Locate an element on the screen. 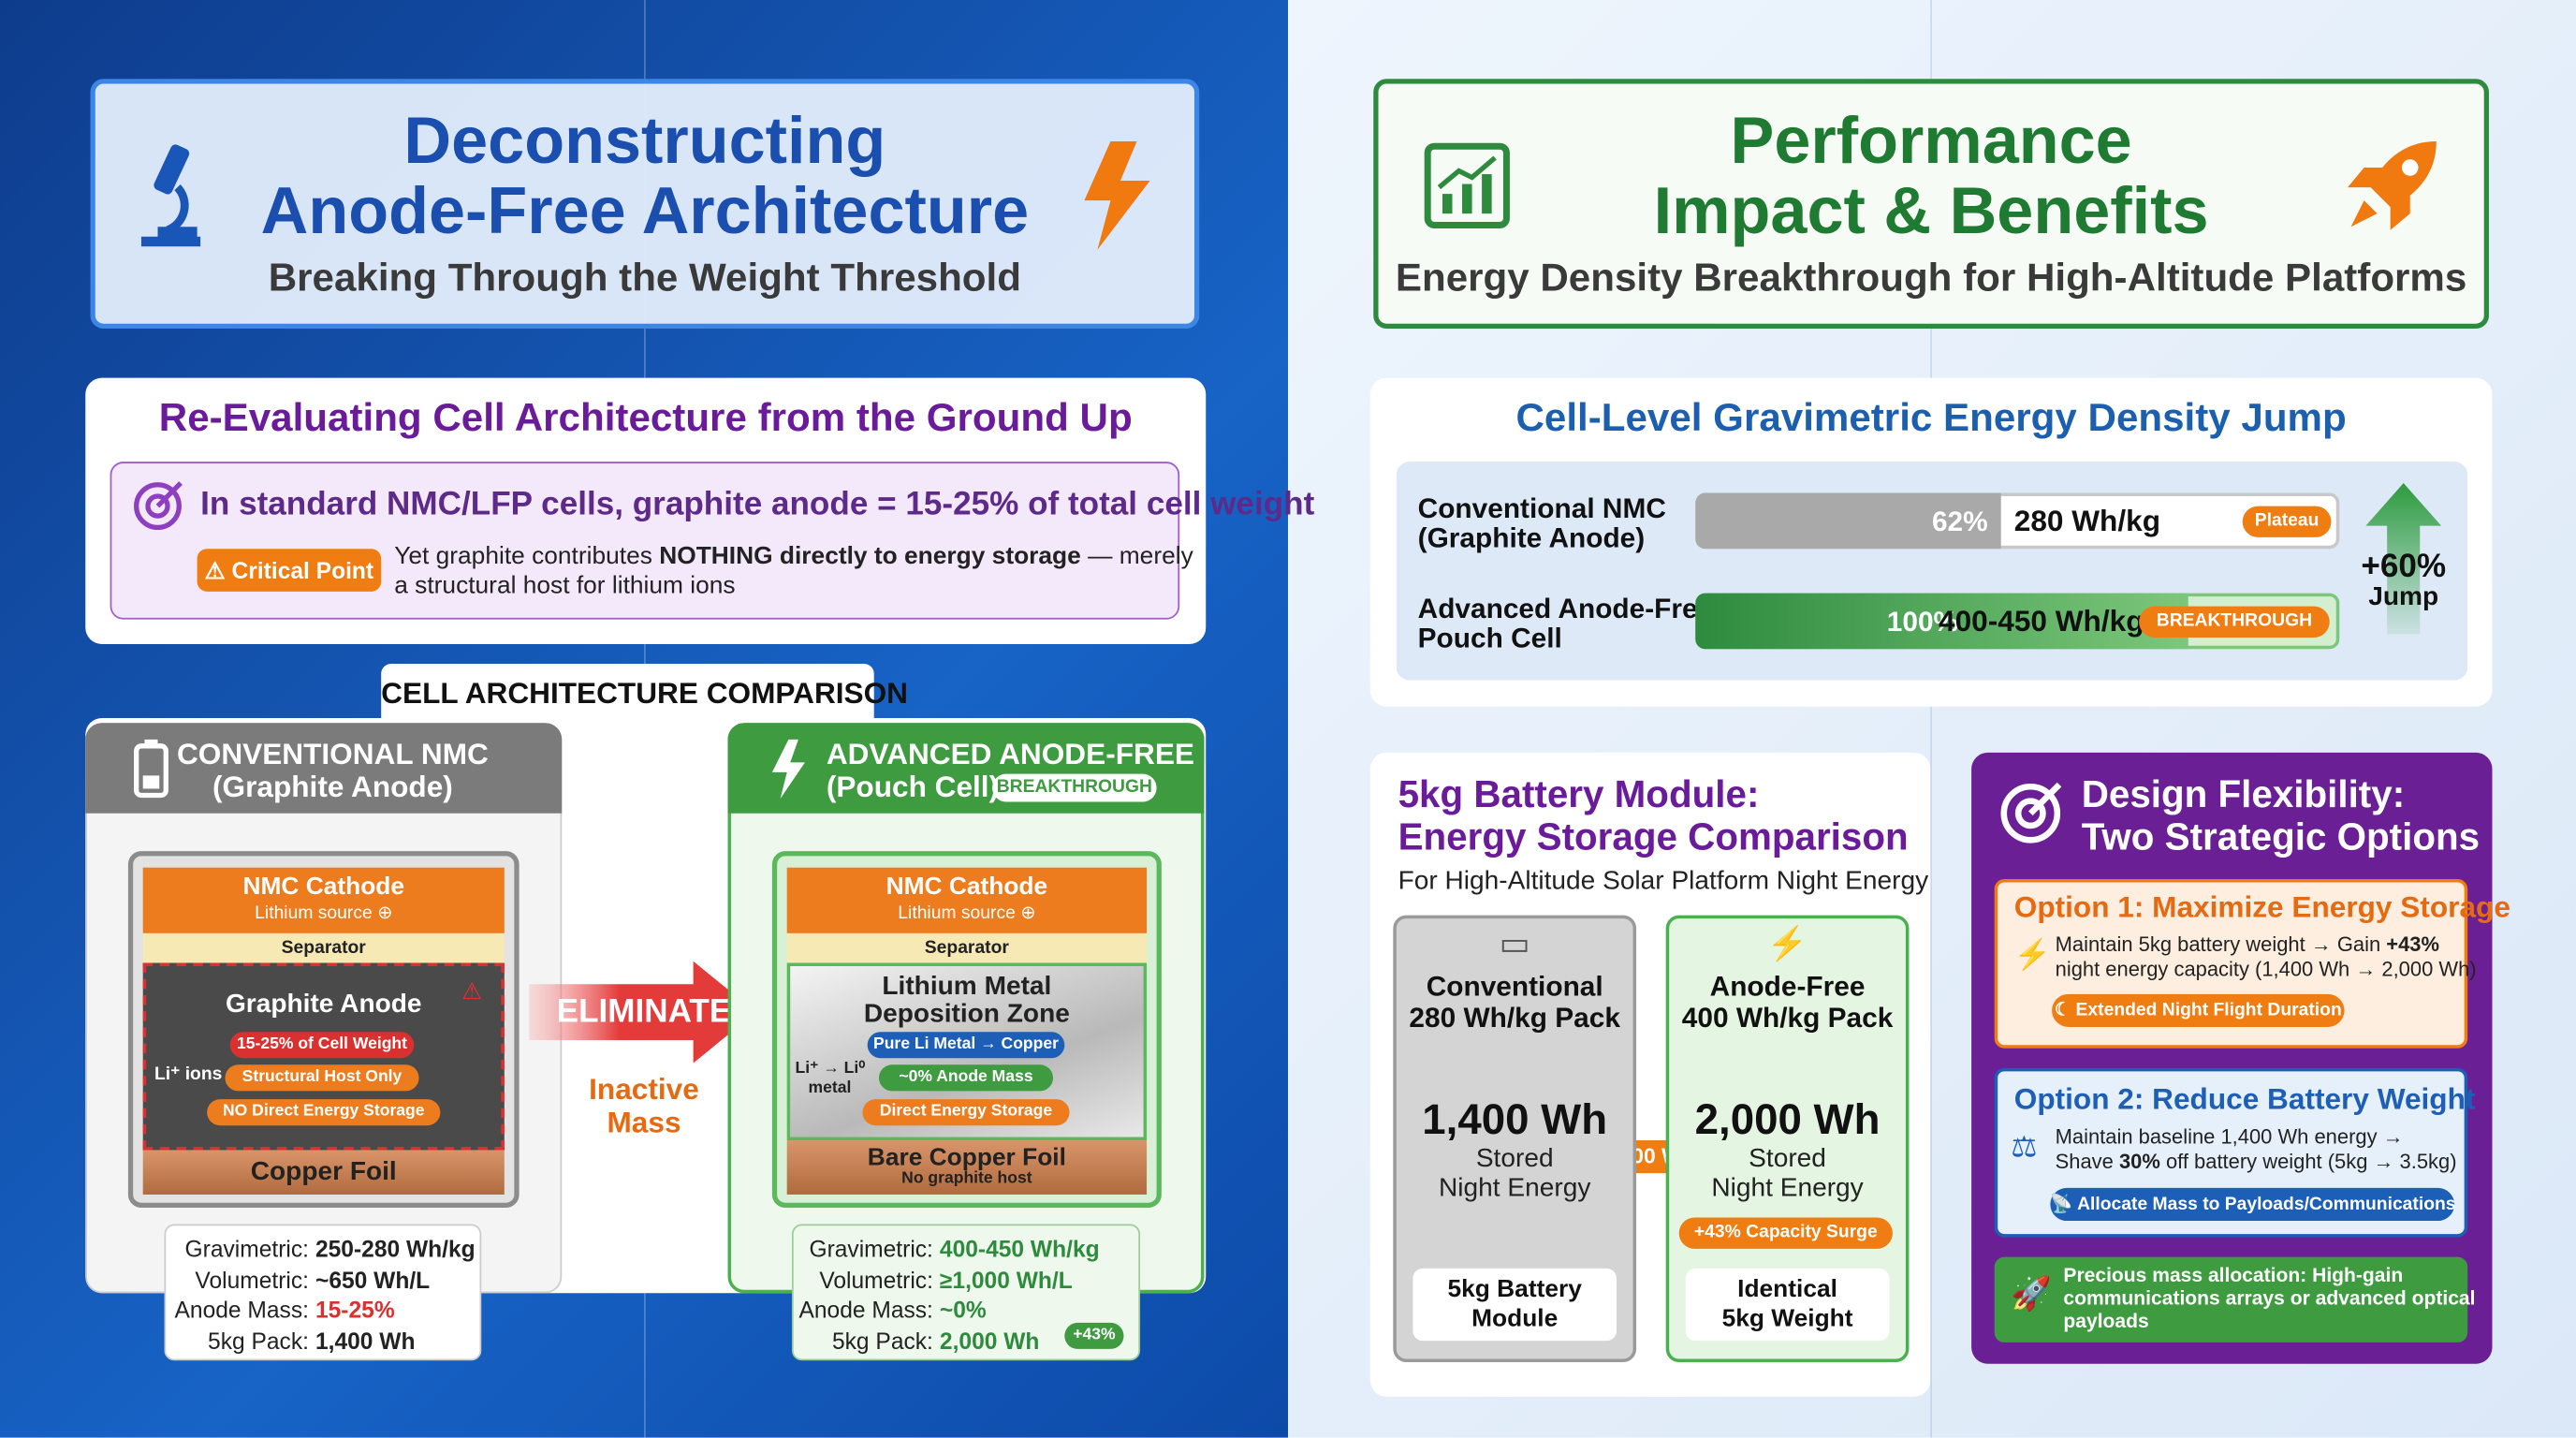  tag: Direct Energy Storage is located at coordinates (966, 1112).